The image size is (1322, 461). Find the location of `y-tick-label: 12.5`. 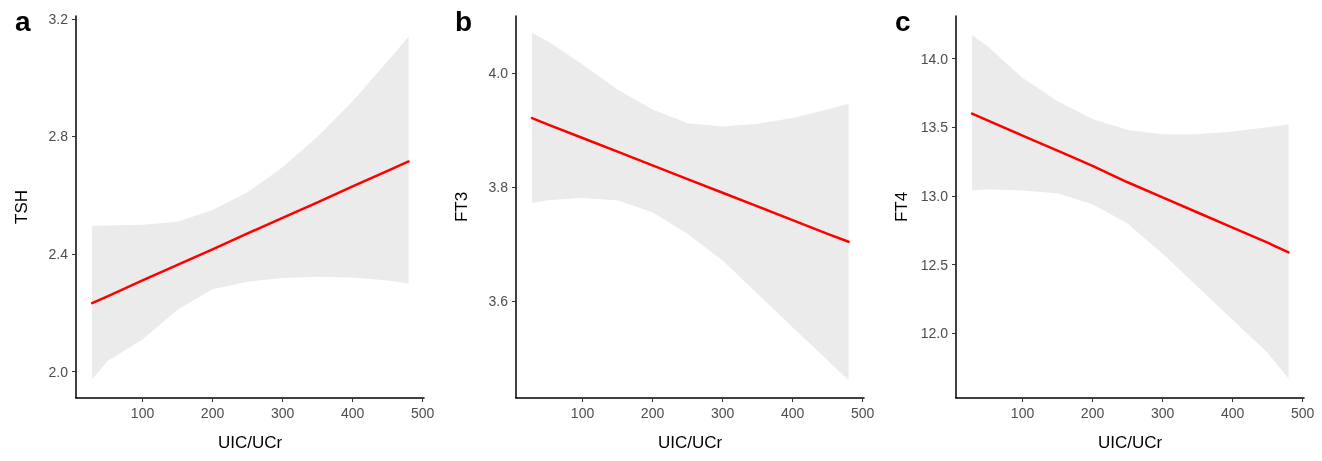

y-tick-label: 12.5 is located at coordinates (934, 264).